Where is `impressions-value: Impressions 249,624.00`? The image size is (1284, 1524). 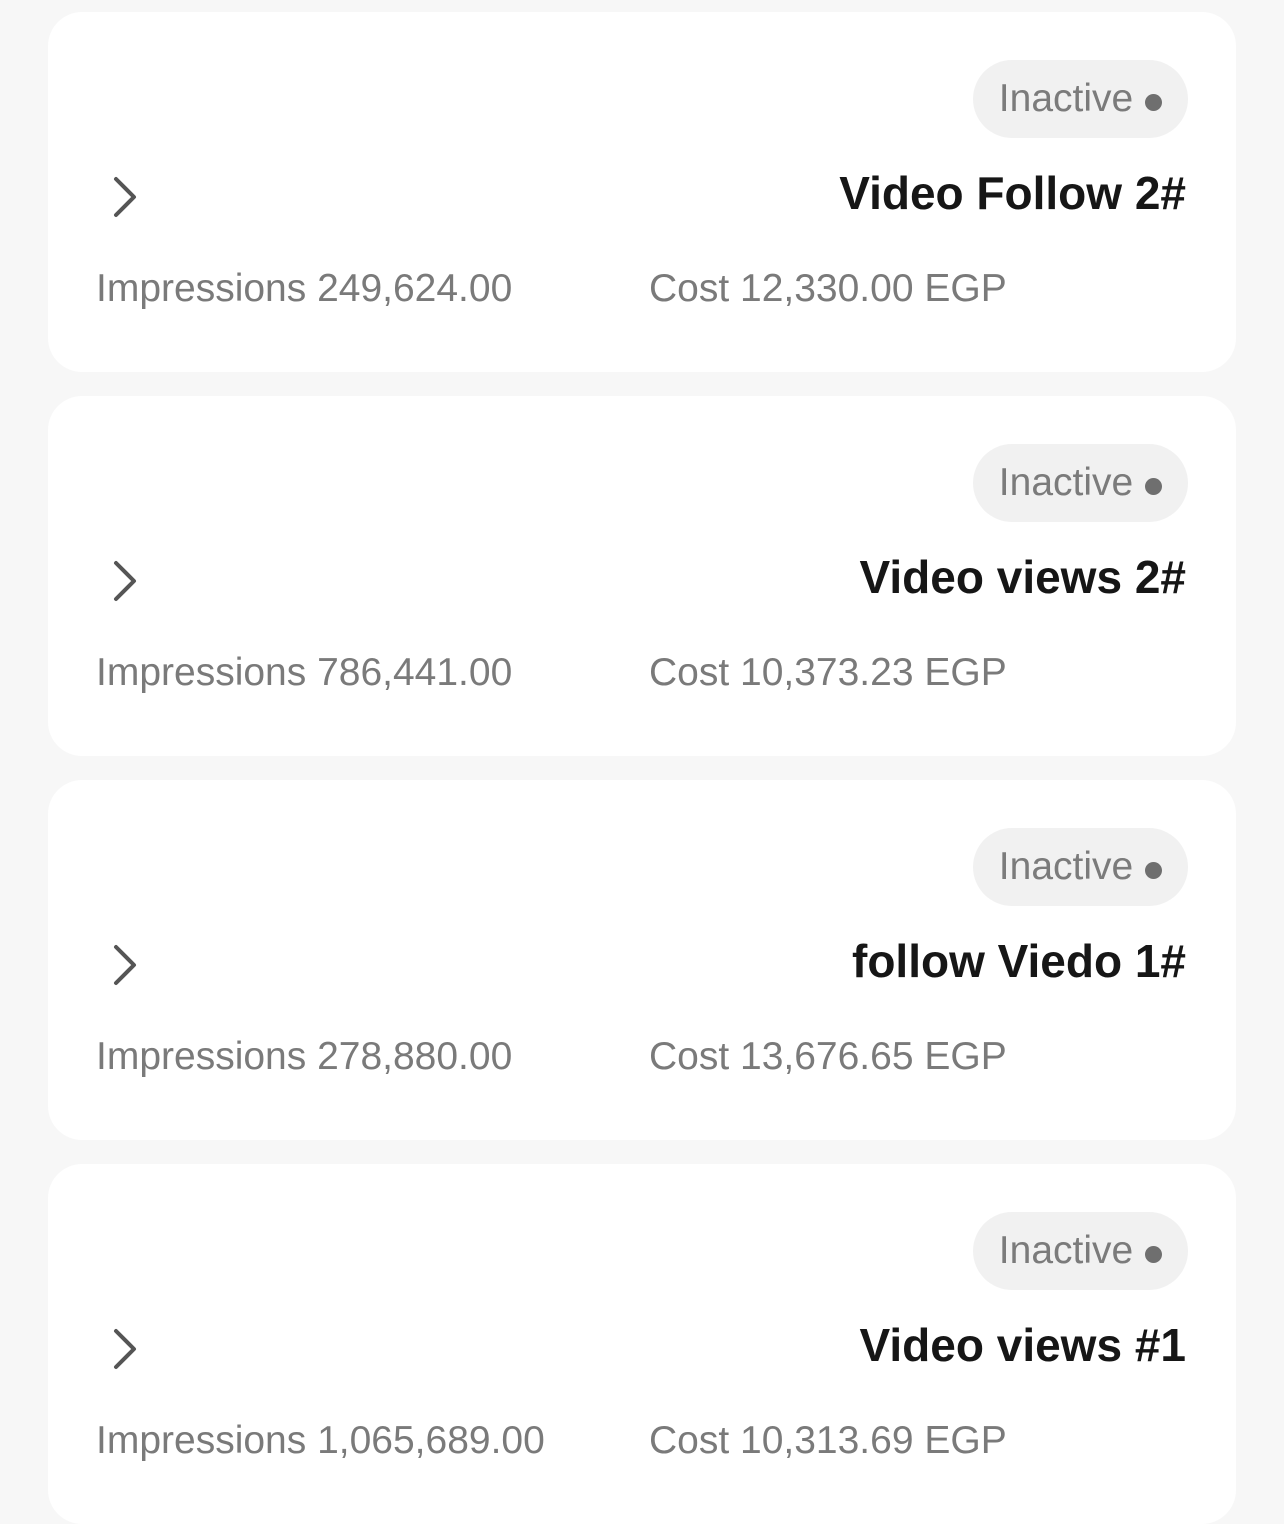
impressions-value: Impressions 249,624.00 is located at coordinates (304, 288).